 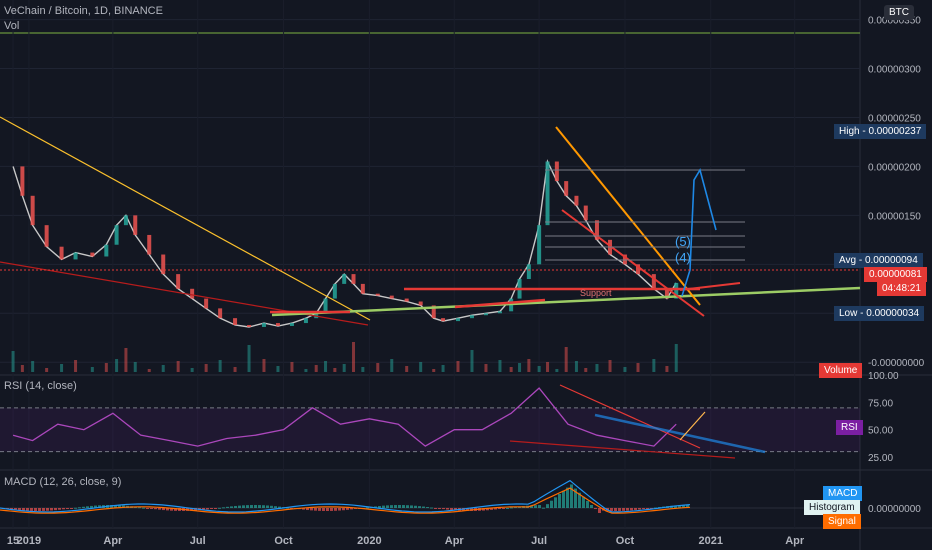 What do you see at coordinates (683, 257) in the screenshot?
I see `wave-4-annotation: (4)` at bounding box center [683, 257].